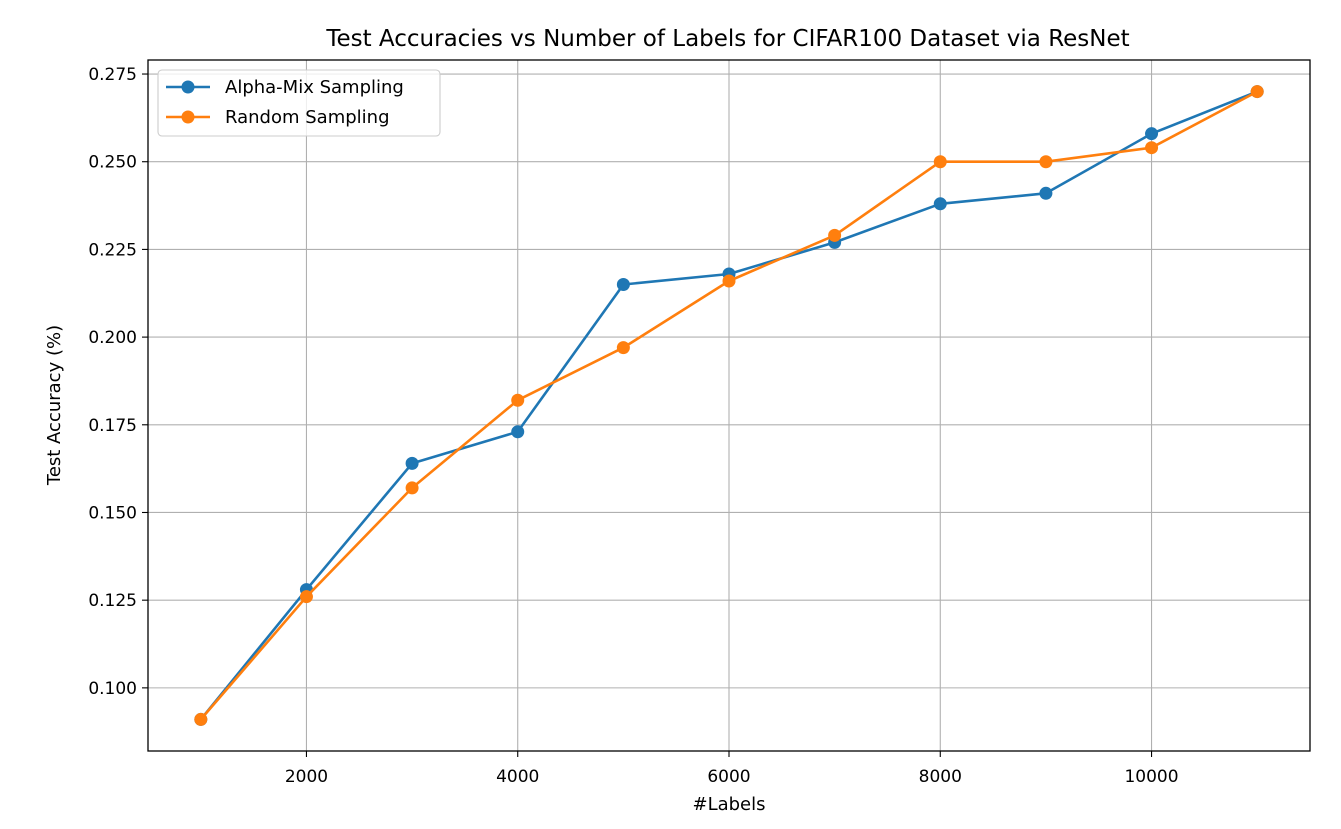 This screenshot has width=1341, height=829. What do you see at coordinates (118, 382) in the screenshot?
I see `y-axis-ticks: 0.100 0.125 0.150 0.175 0.200 0.225 0.250 0.275` at bounding box center [118, 382].